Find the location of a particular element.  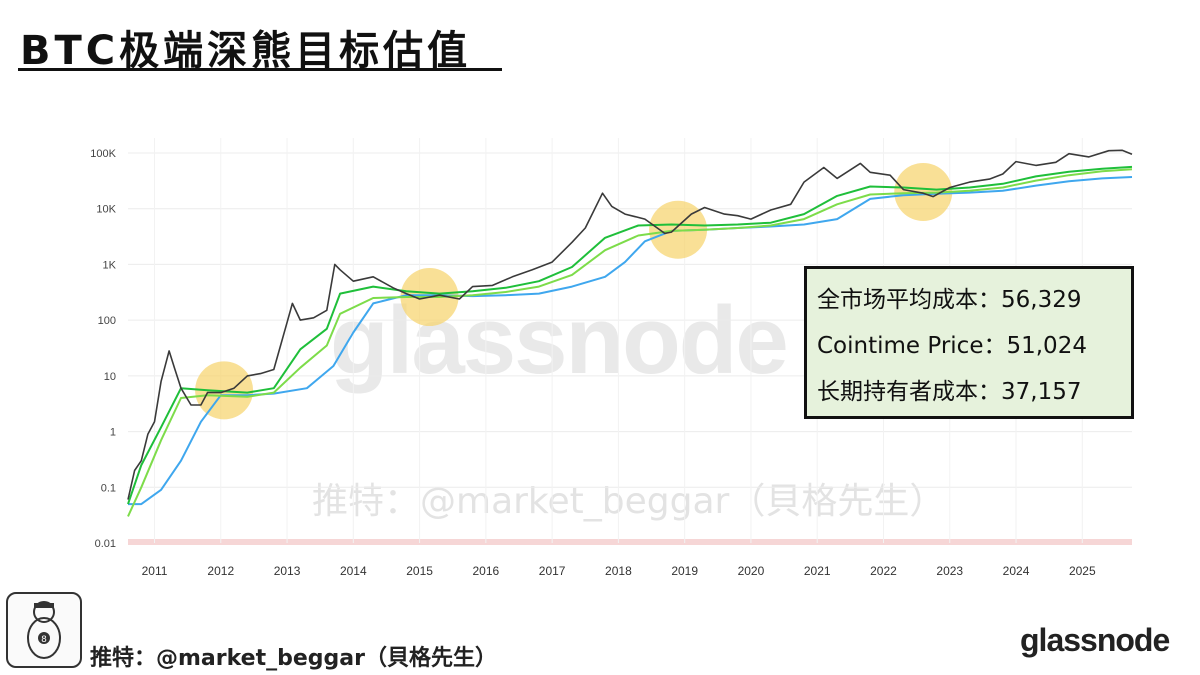

y-tick-labels: 0.01 0.1 1 10 100 1K 10K 100K is located at coordinates (103, 349).